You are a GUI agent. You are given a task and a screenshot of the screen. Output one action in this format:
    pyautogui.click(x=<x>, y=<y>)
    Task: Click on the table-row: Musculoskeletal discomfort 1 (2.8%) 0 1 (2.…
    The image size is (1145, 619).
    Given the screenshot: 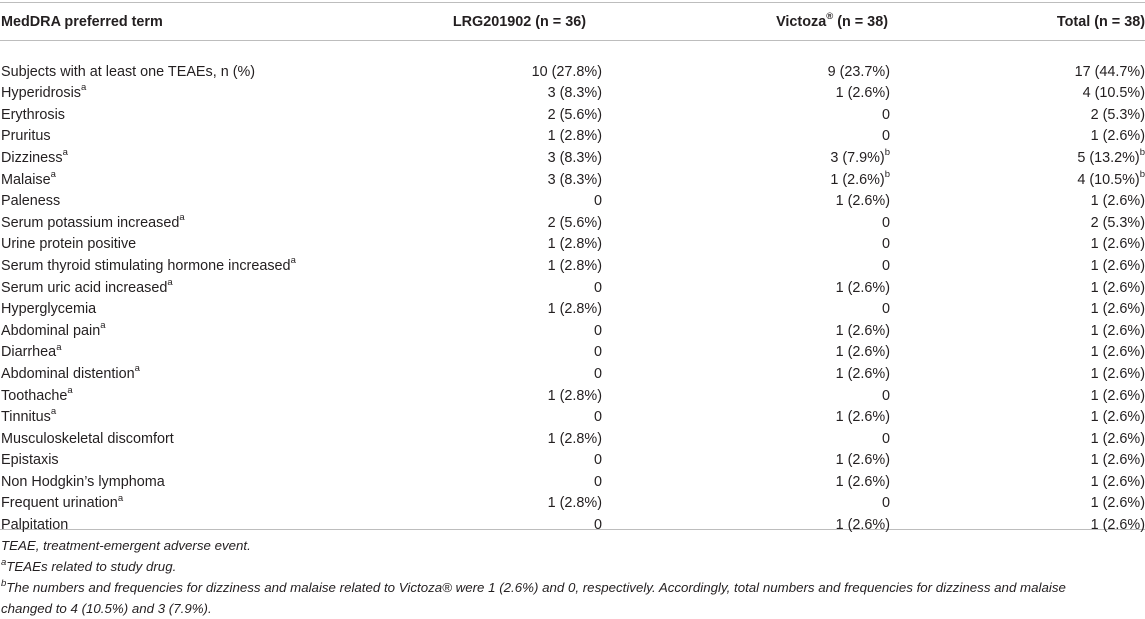 What is the action you would take?
    pyautogui.click(x=572, y=440)
    